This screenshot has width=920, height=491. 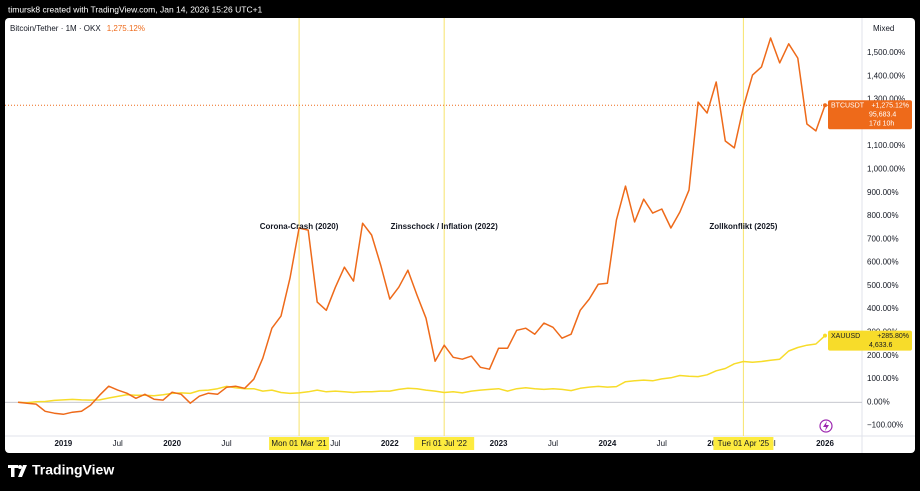 What do you see at coordinates (299, 226) in the screenshot?
I see `annotation: Corona-Crash (2020)` at bounding box center [299, 226].